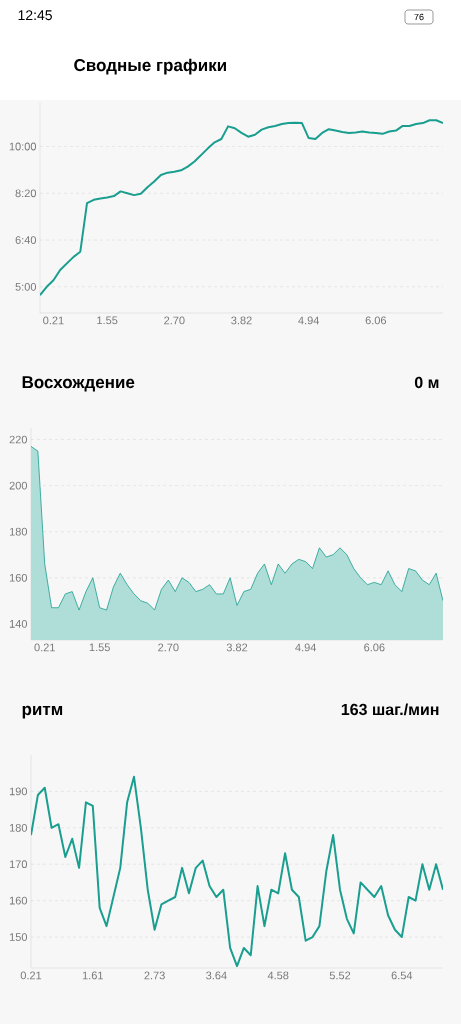 The image size is (461, 1024). Describe the element at coordinates (150, 66) in the screenshot. I see `chart-title: Сводные графики` at that location.